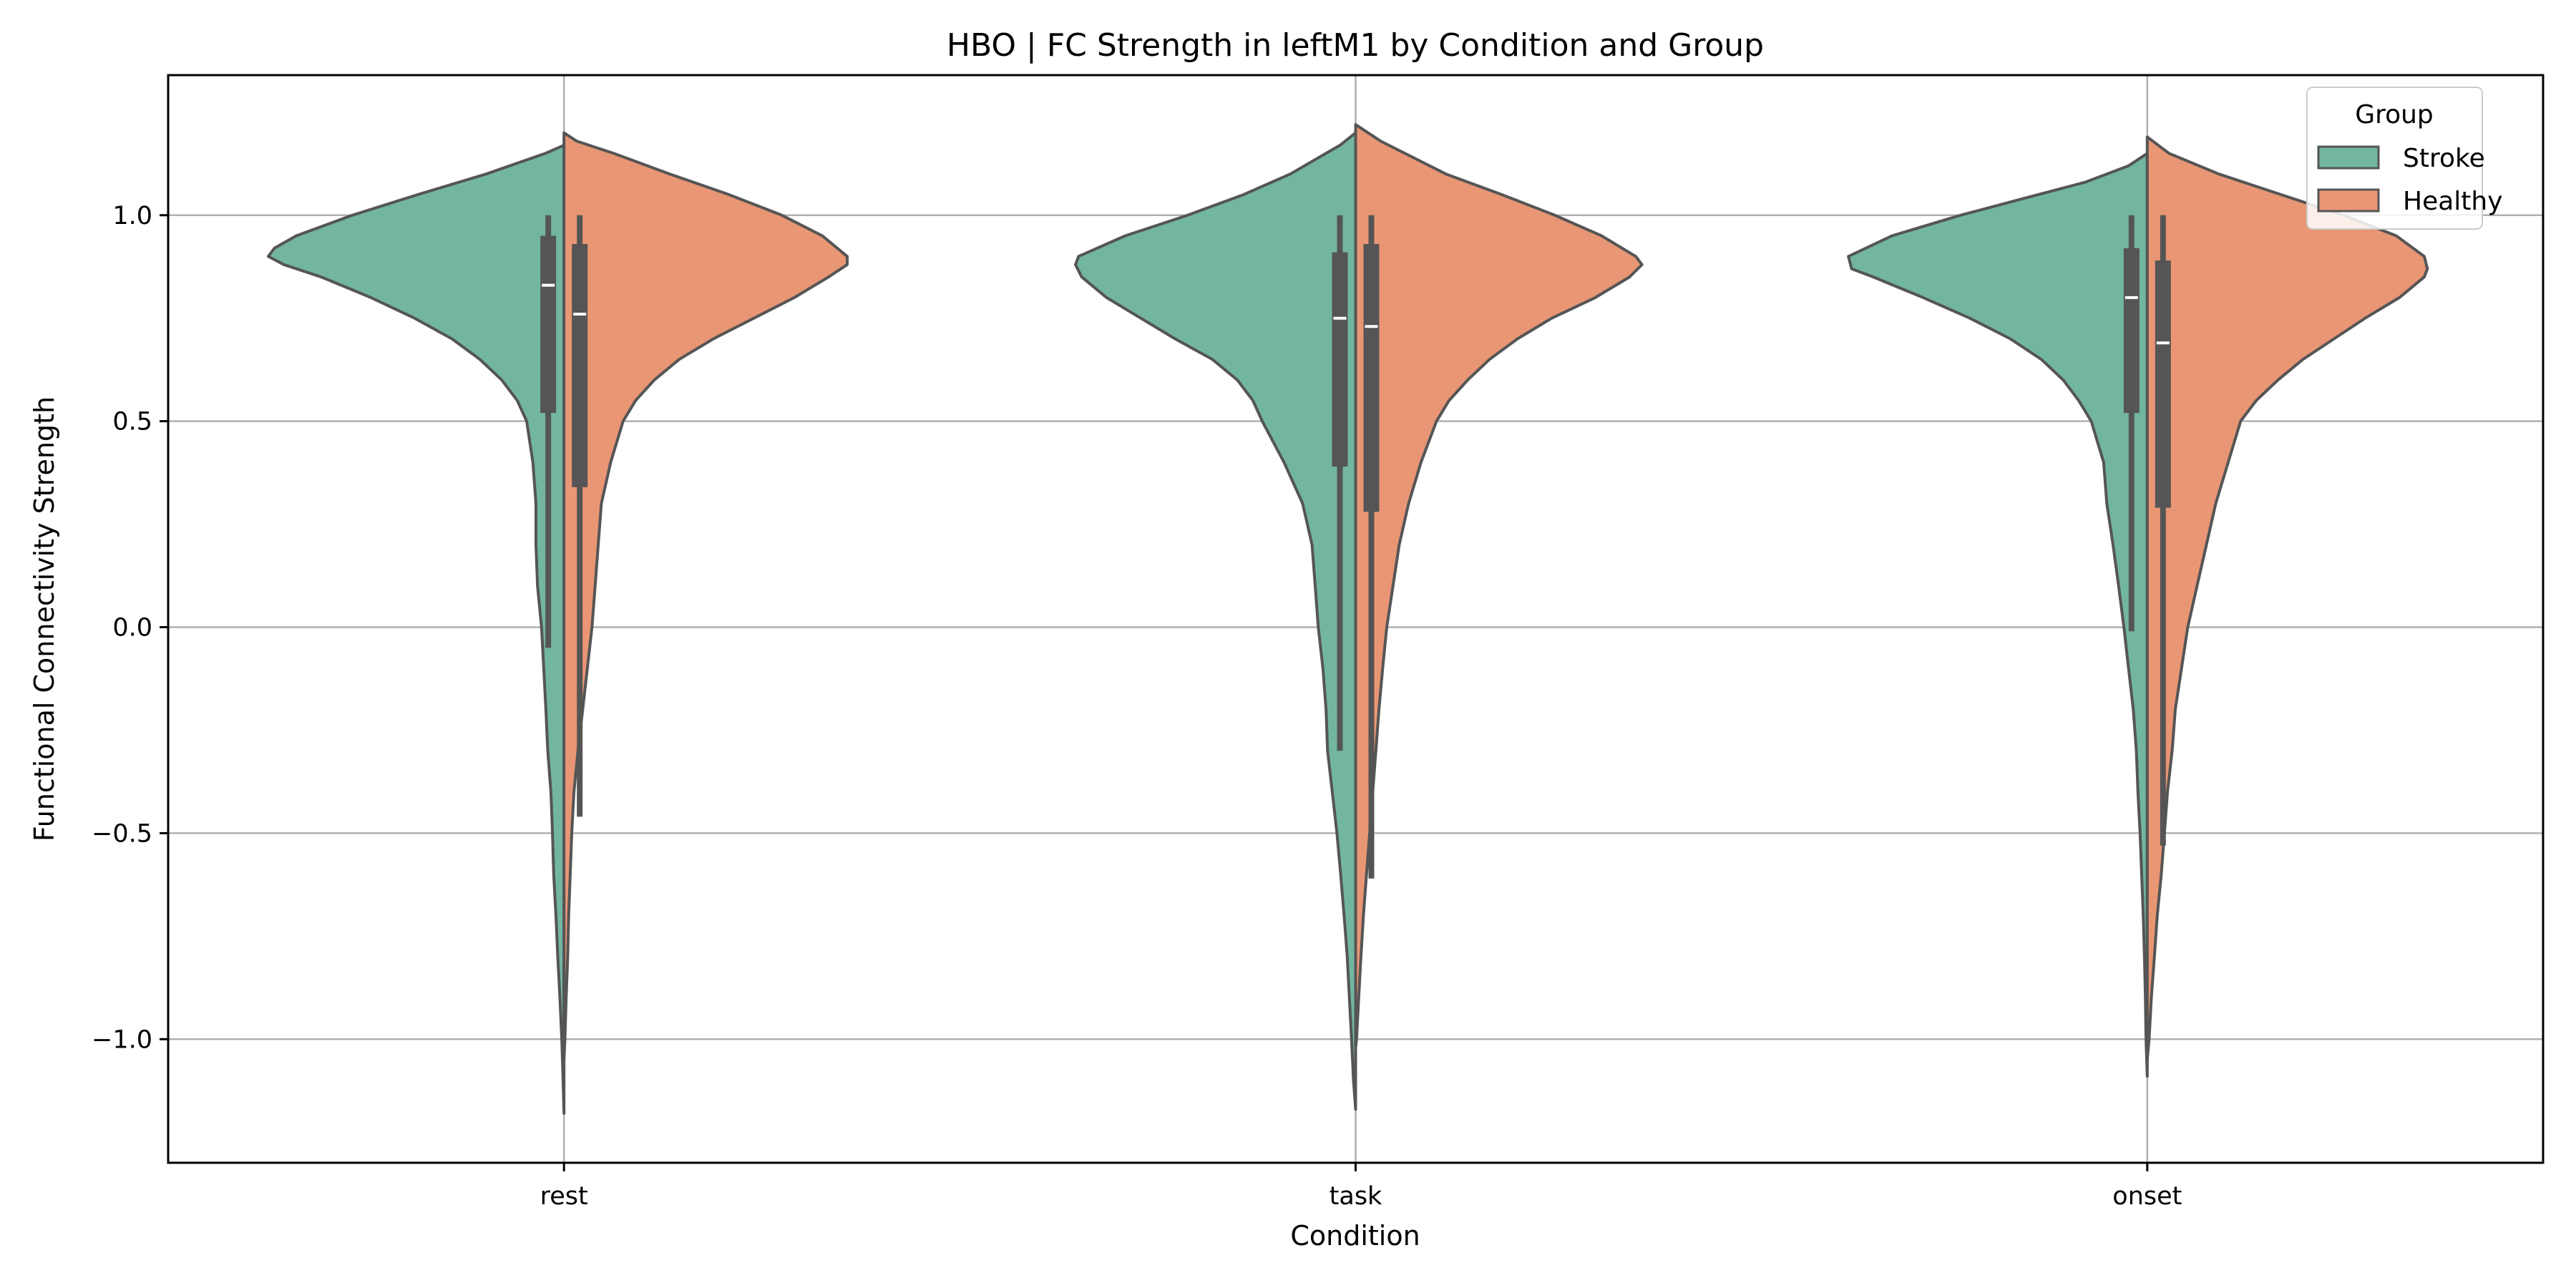 The width and height of the screenshot is (2576, 1288). Describe the element at coordinates (2348, 157) in the screenshot. I see `legend-swatch-stroke` at that location.